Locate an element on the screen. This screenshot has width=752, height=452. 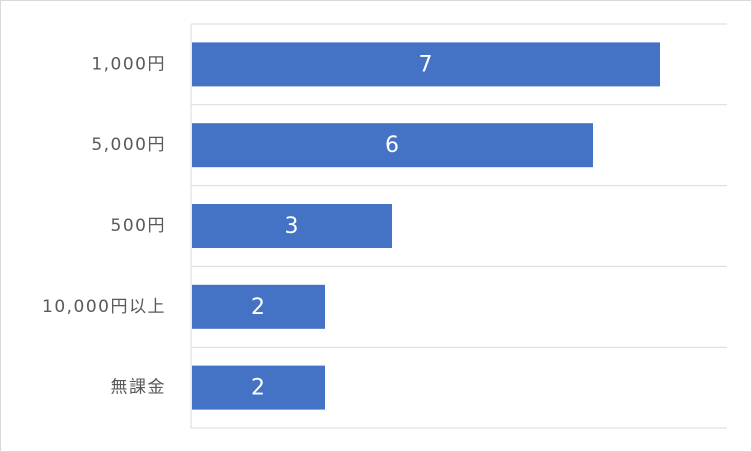
category-label: 5,000円 is located at coordinates (128, 145).